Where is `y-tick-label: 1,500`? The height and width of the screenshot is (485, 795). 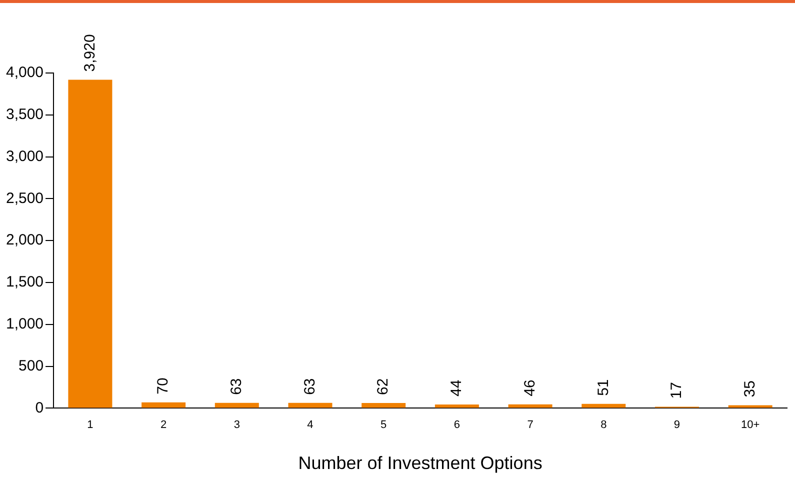 y-tick-label: 1,500 is located at coordinates (25, 282).